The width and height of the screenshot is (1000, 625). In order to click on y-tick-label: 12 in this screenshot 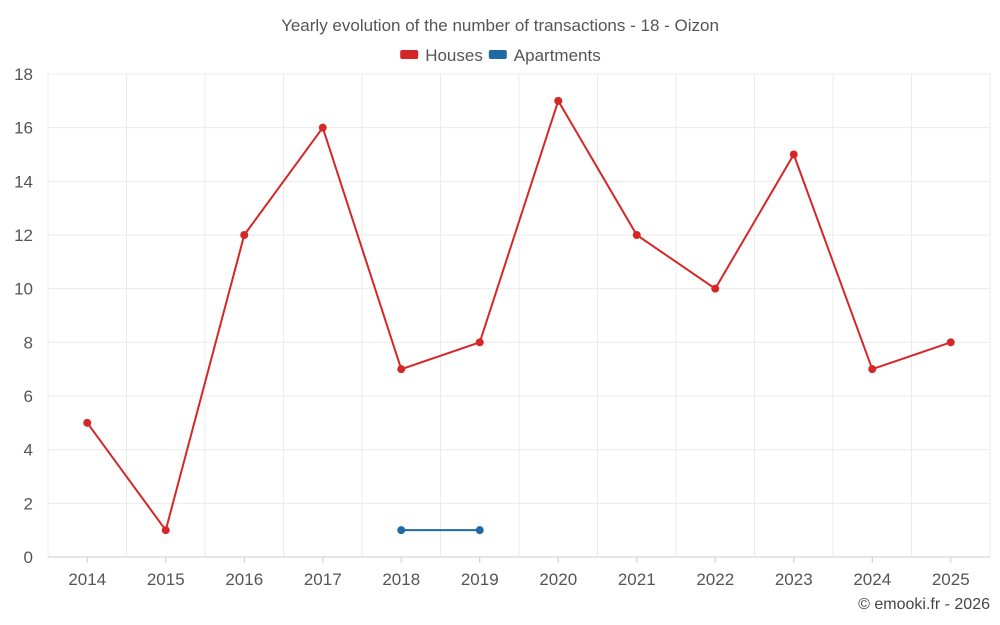, I will do `click(23, 235)`.